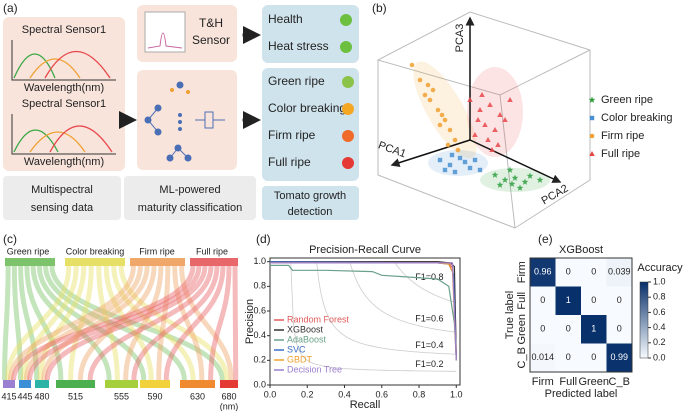 The width and height of the screenshot is (685, 411). What do you see at coordinates (522, 272) in the screenshot?
I see `y-tick-label: Firm` at bounding box center [522, 272].